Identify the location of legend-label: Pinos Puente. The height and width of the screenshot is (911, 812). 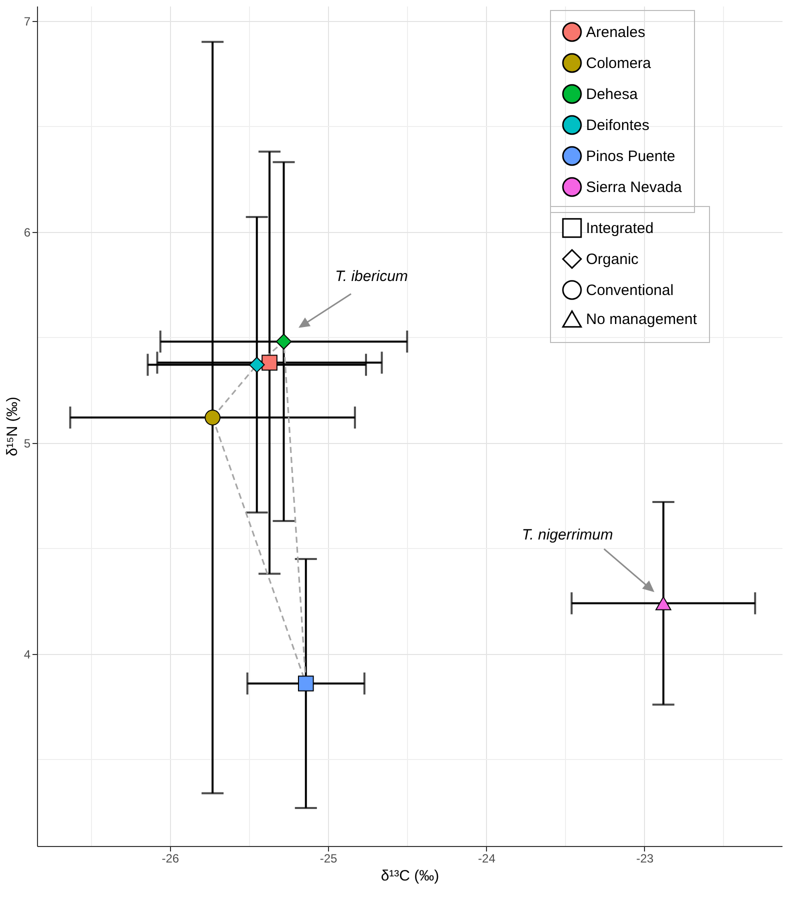
(631, 156).